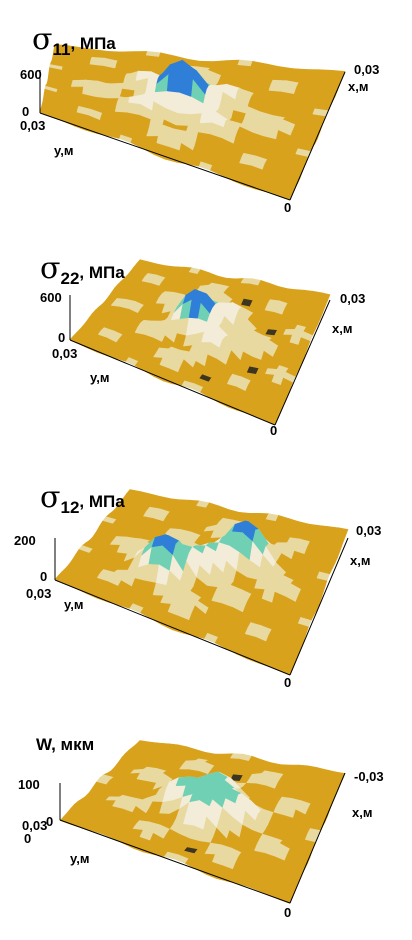 The width and height of the screenshot is (412, 940). I want to click on panel-title: W, мкм, so click(65, 745).